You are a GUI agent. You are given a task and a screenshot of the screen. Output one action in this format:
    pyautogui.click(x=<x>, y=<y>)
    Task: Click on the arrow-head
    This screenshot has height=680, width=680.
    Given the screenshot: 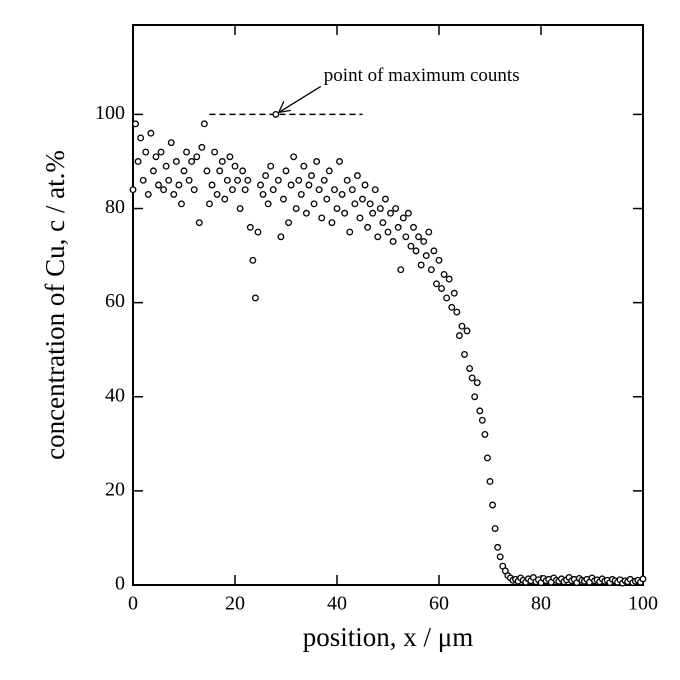 What is the action you would take?
    pyautogui.click(x=284, y=107)
    